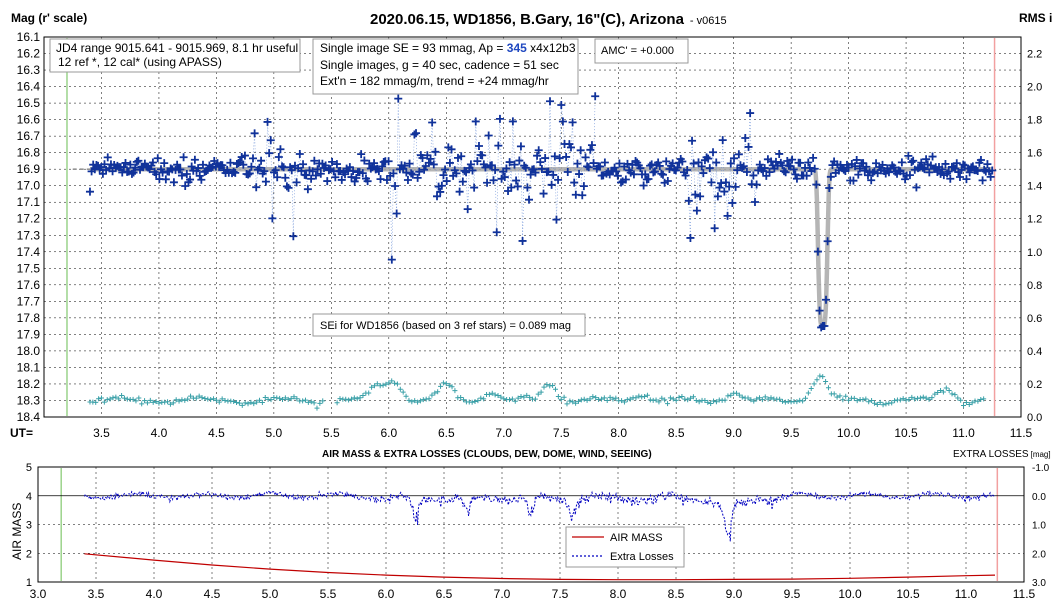 The image size is (1062, 608). I want to click on bottom-x-tick-label: 6.5, so click(444, 594).